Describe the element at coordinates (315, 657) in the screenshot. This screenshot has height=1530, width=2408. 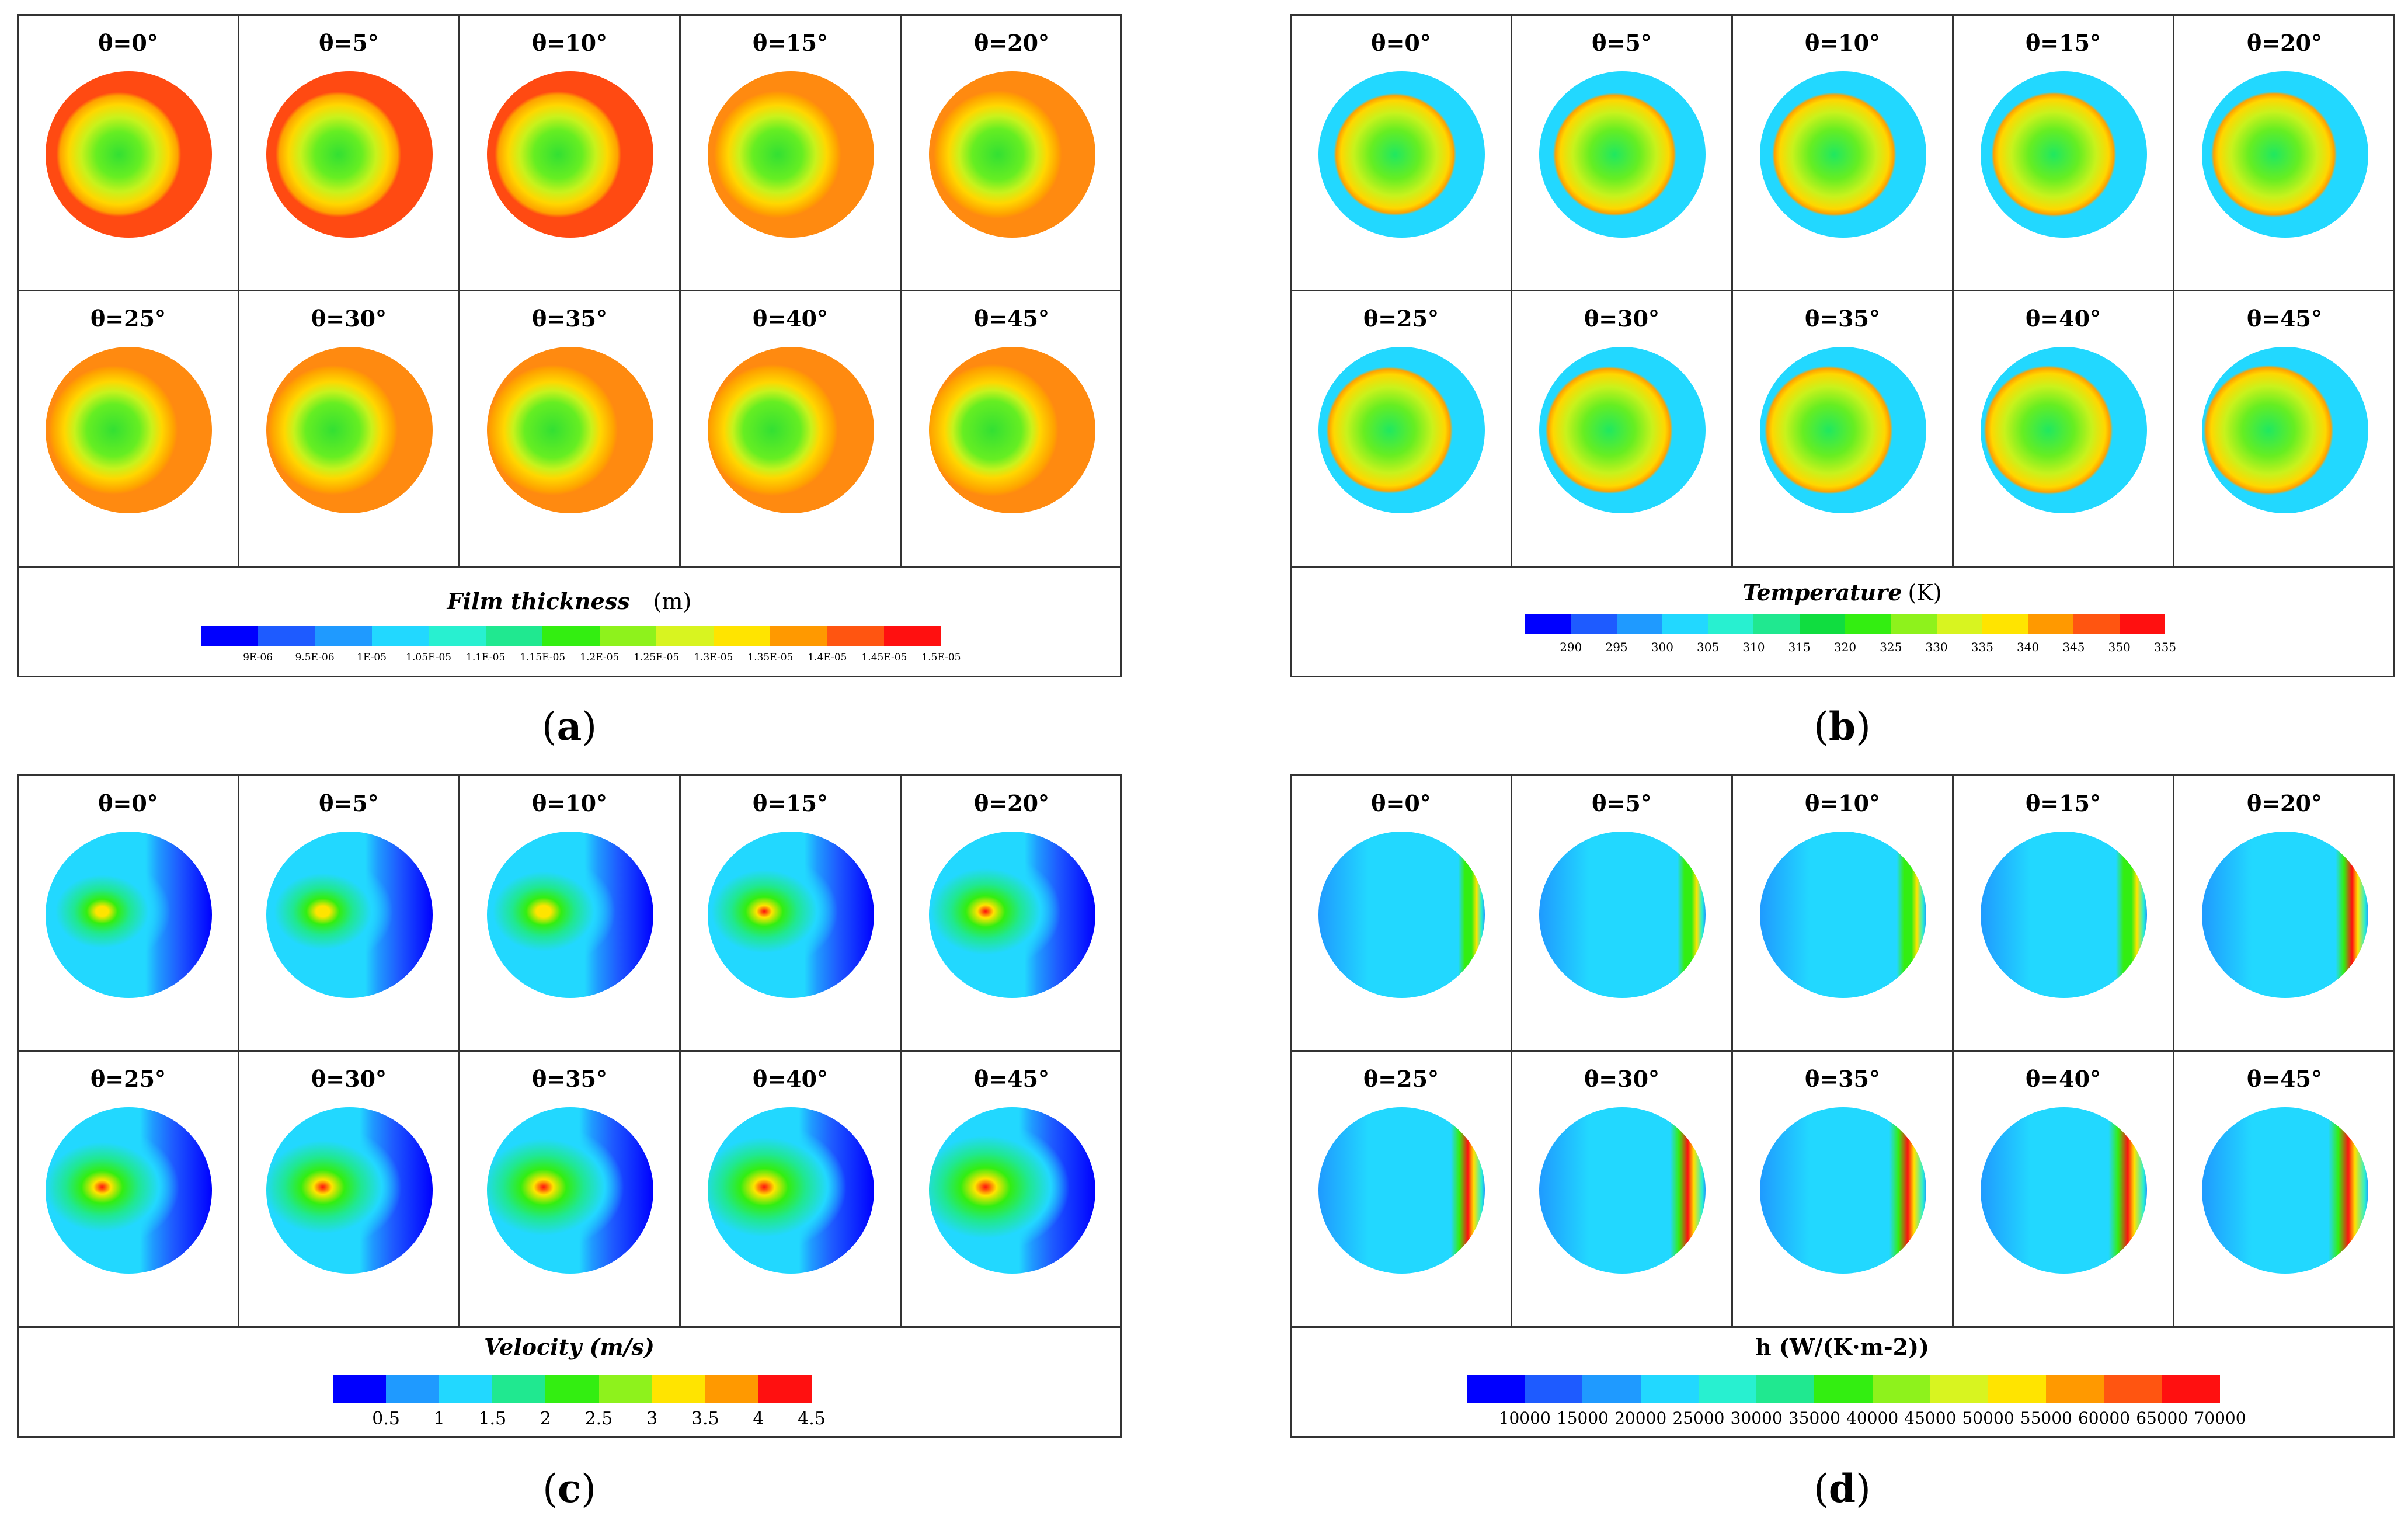
I see `colorbar-tick-label: 9.5E-06` at that location.